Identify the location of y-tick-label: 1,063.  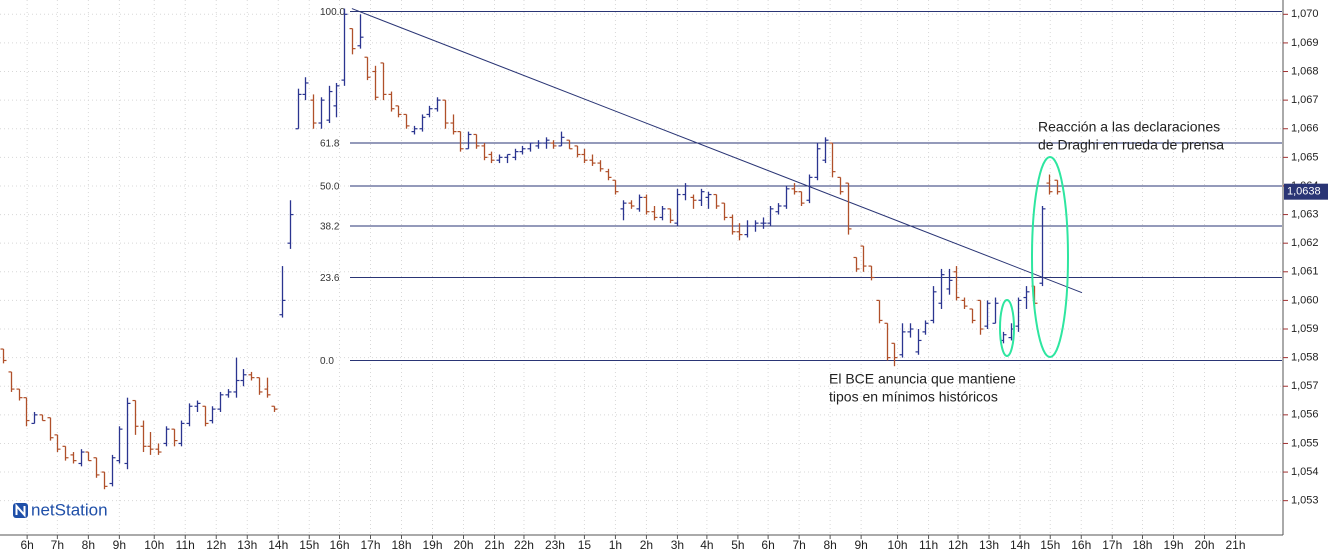
(1305, 214).